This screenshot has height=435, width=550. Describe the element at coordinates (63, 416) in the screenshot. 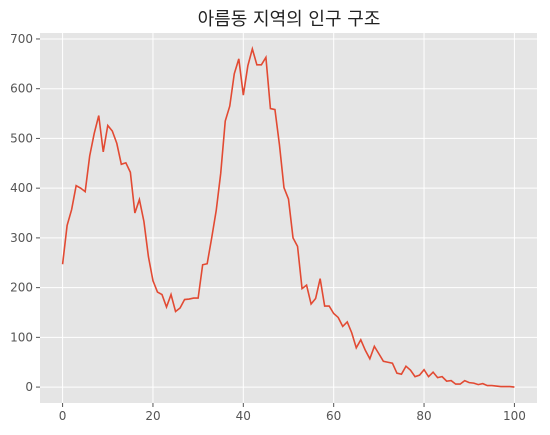

I see `x-tick-label: 0` at that location.